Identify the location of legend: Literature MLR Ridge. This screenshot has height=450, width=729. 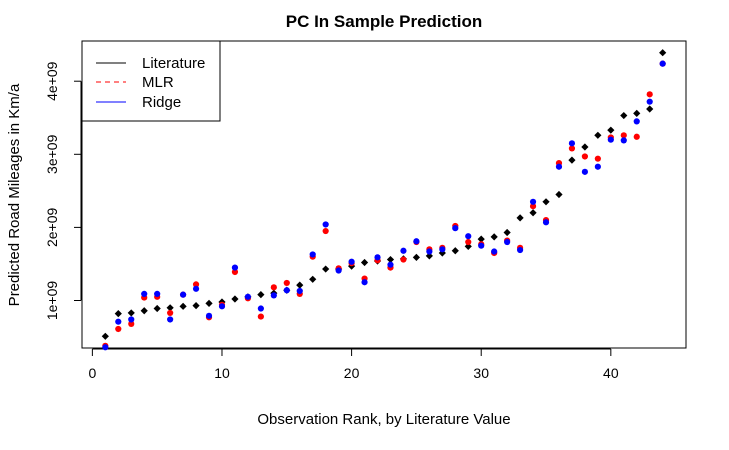
(151, 81).